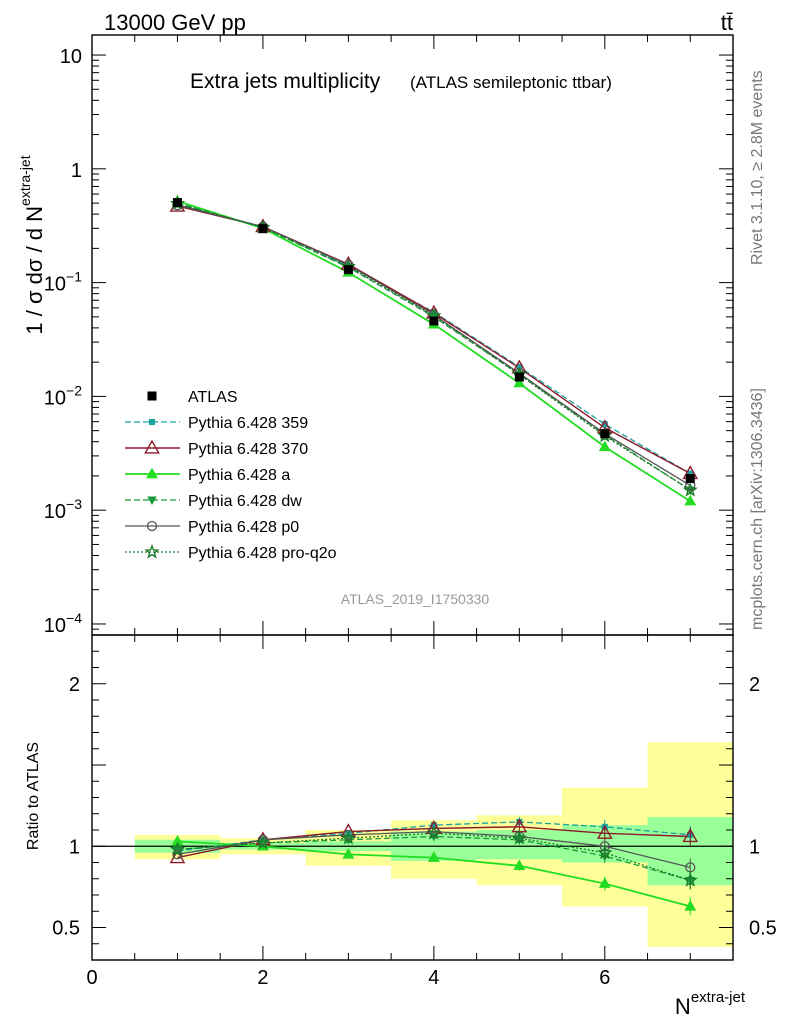  What do you see at coordinates (175, 22) in the screenshot?
I see `energy-label: 13000 GeV pp` at bounding box center [175, 22].